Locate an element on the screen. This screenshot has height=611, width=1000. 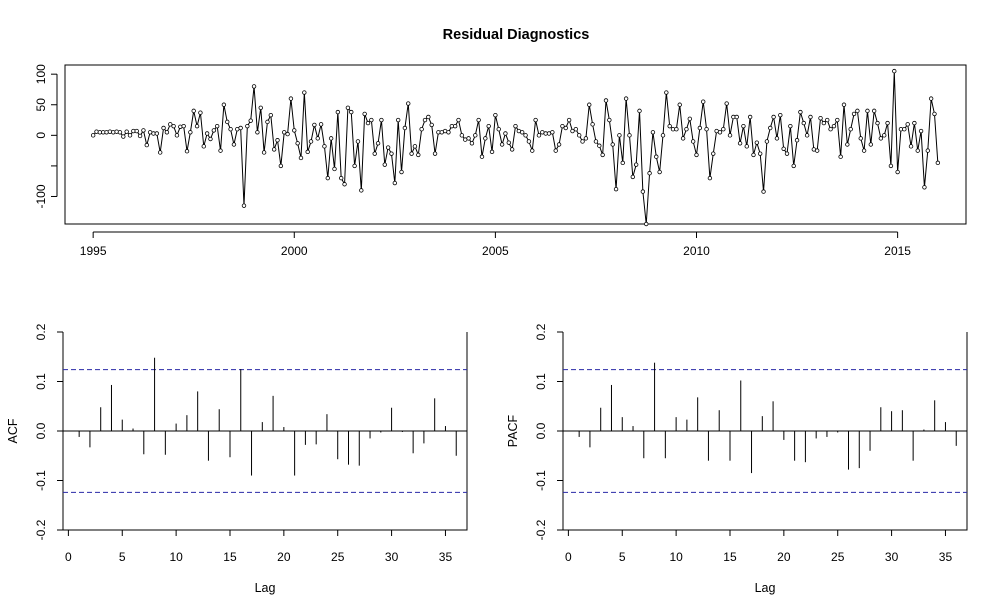
acf-x-tick-label: 30 is located at coordinates (392, 557).